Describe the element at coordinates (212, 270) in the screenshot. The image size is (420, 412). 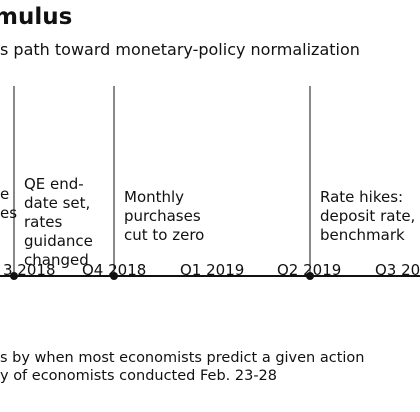
I see `quarter-label-3: Q1 2019` at that location.